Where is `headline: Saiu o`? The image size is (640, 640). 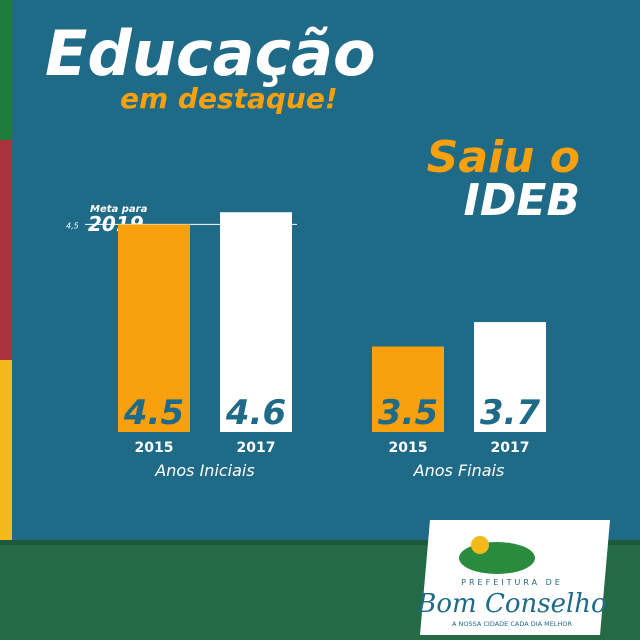 headline: Saiu o is located at coordinates (503, 157).